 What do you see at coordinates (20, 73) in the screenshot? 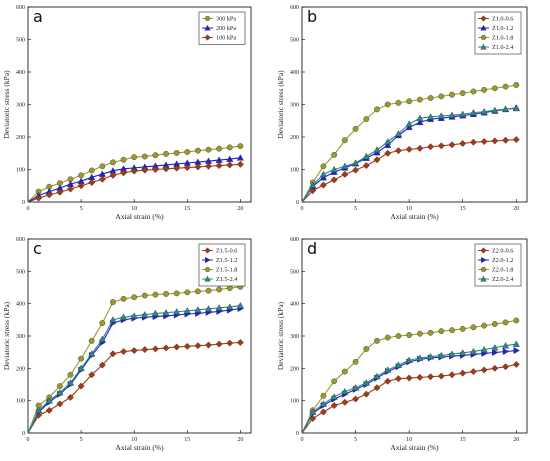
I see `y-tick-label: 400` at bounding box center [20, 73].